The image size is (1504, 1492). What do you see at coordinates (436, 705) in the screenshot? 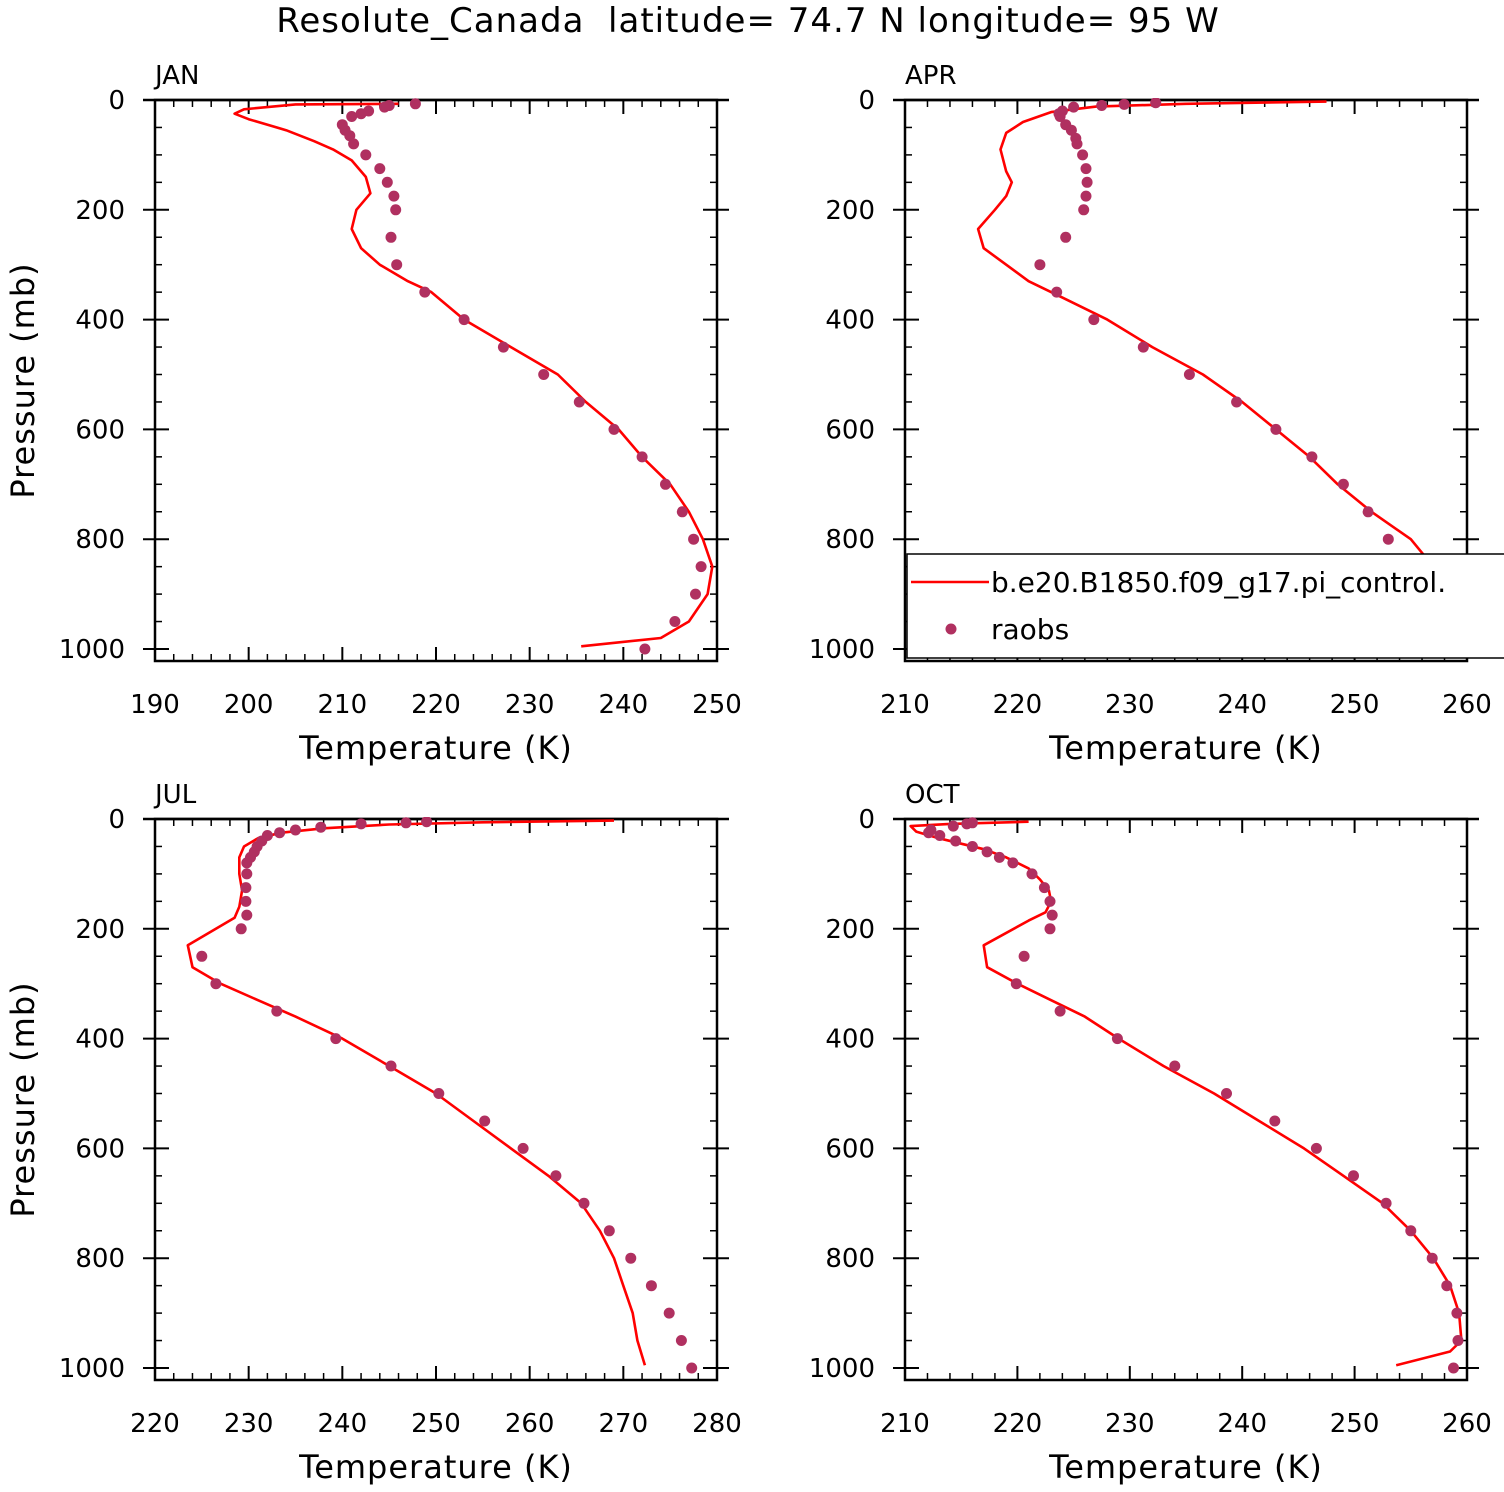
I see `x-tick-label-jan: 220` at bounding box center [436, 705].